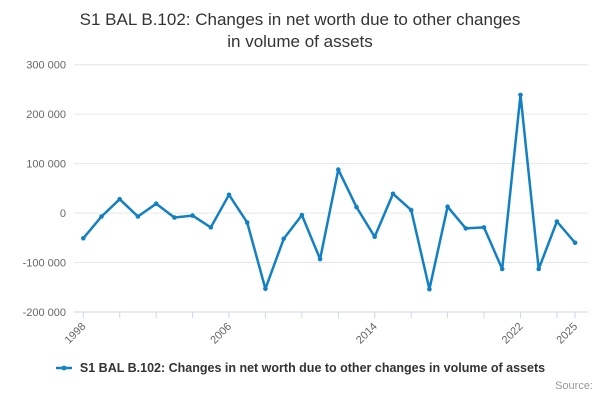 The image size is (600, 400). Describe the element at coordinates (63, 214) in the screenshot. I see `y-tick-label: 0` at that location.